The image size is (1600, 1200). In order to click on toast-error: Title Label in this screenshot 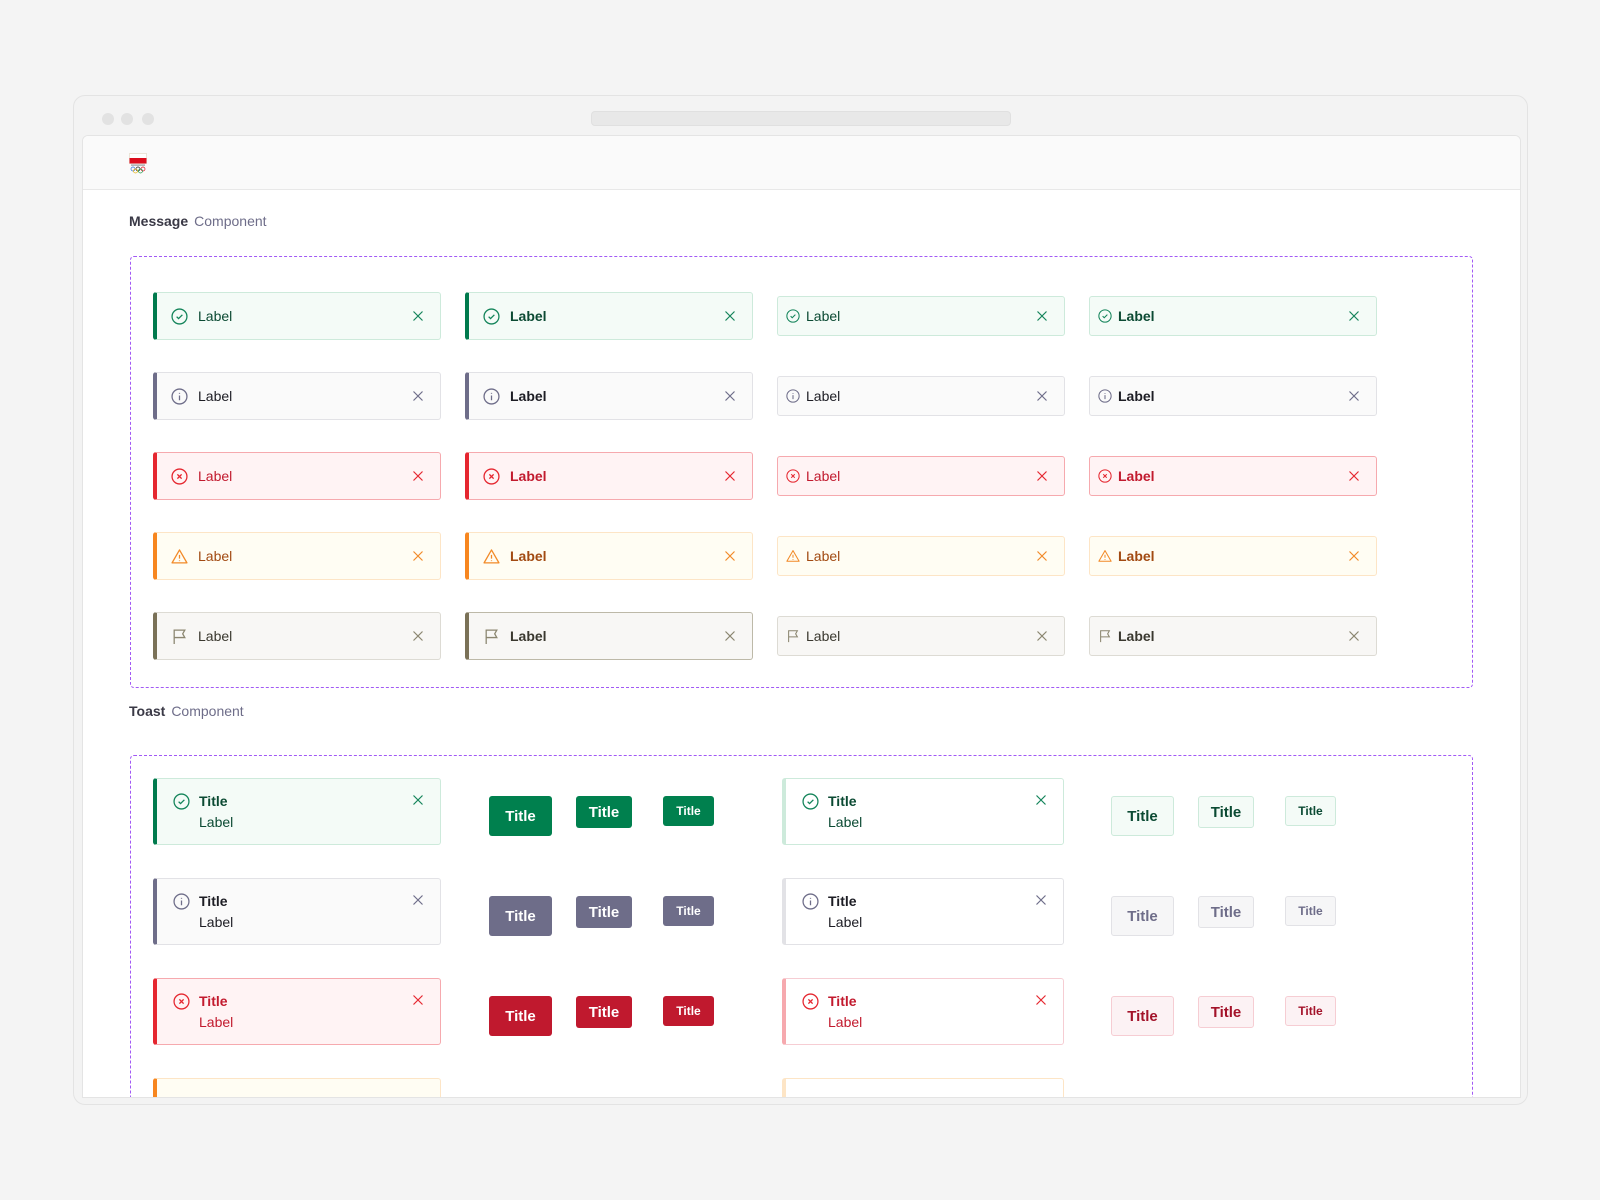, I will do `click(297, 1011)`.